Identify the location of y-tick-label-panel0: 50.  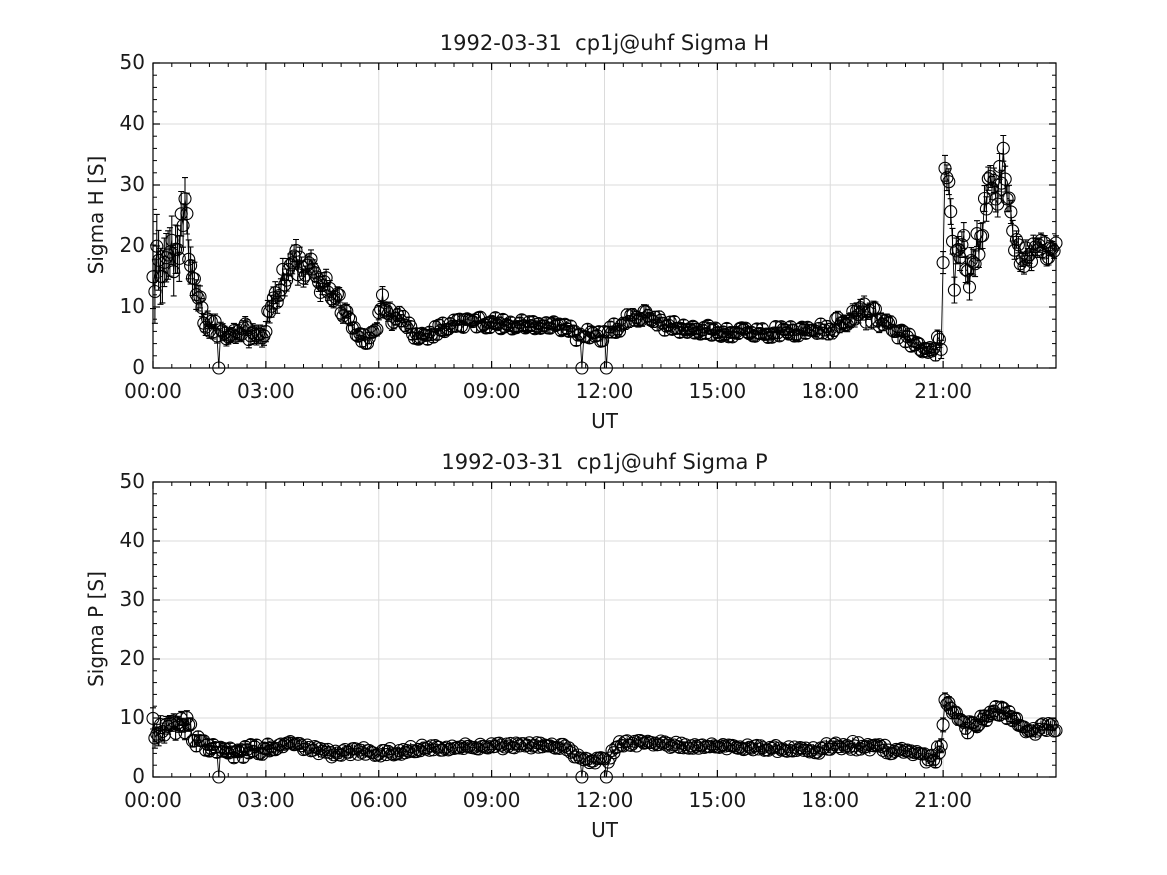
(132, 62).